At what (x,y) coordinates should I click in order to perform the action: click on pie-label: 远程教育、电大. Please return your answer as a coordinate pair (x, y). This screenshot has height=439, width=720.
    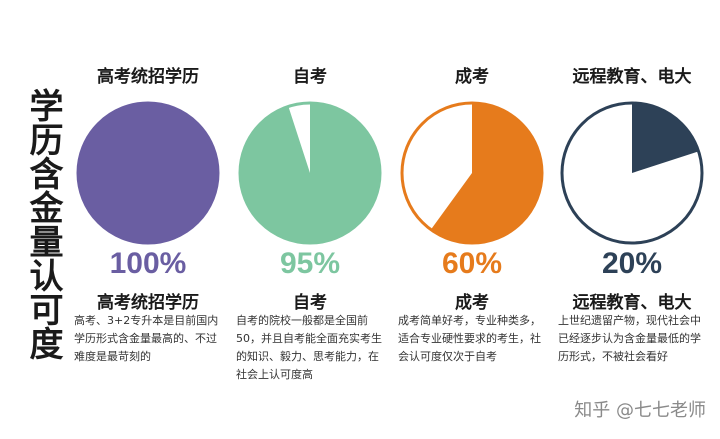
    Looking at the image, I should click on (632, 303).